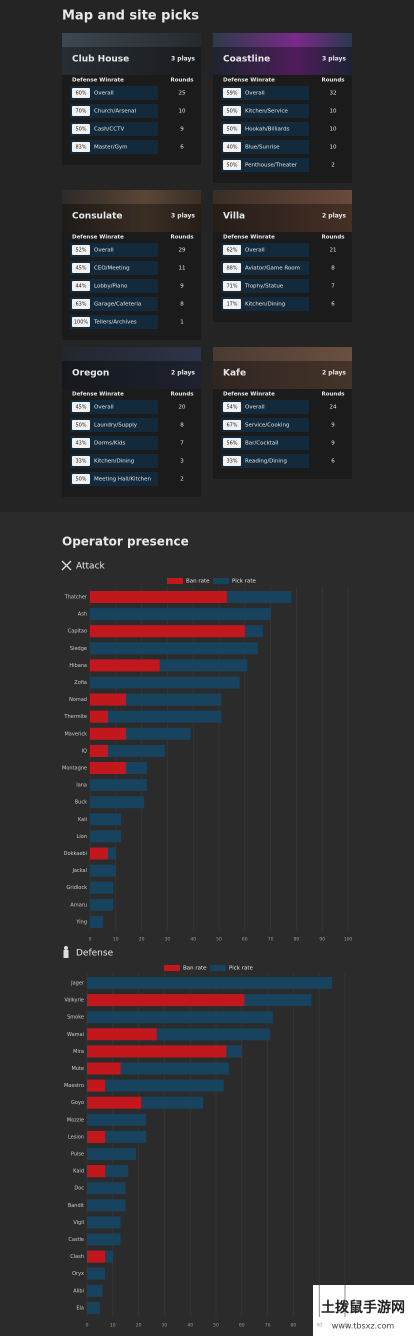  Describe the element at coordinates (195, 969) in the screenshot. I see `legend-label: Ban rate` at that location.